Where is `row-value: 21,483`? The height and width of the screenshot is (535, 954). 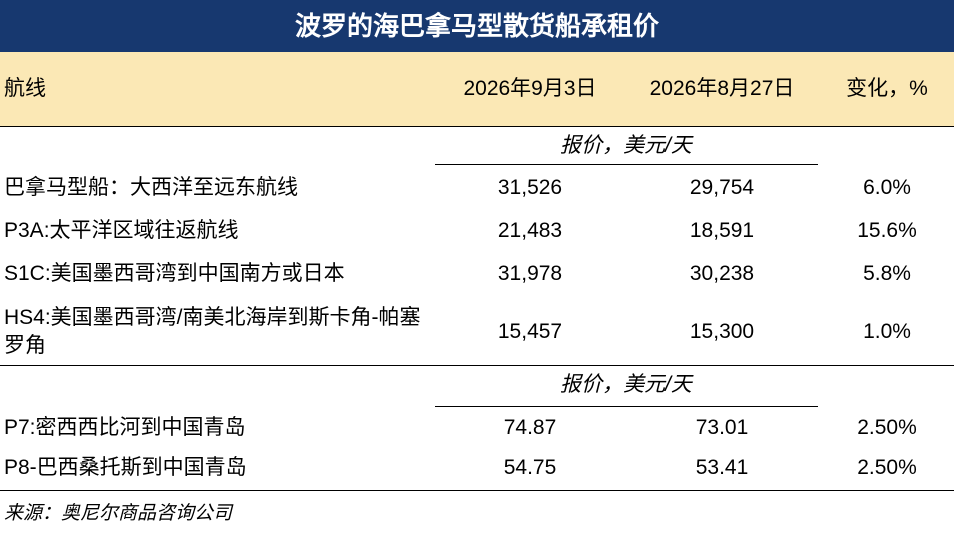 row-value: 21,483 is located at coordinates (530, 230).